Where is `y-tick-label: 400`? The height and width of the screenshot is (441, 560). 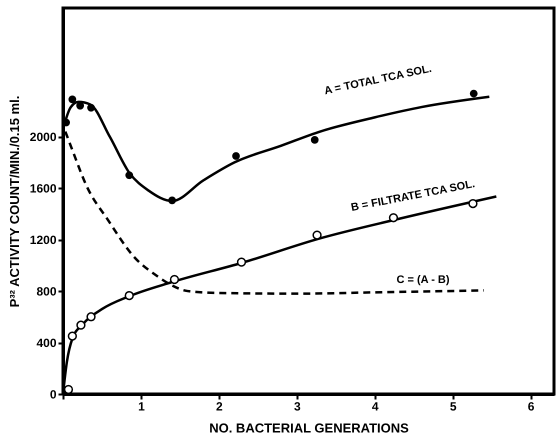 y-tick-label: 400 is located at coordinates (46, 343).